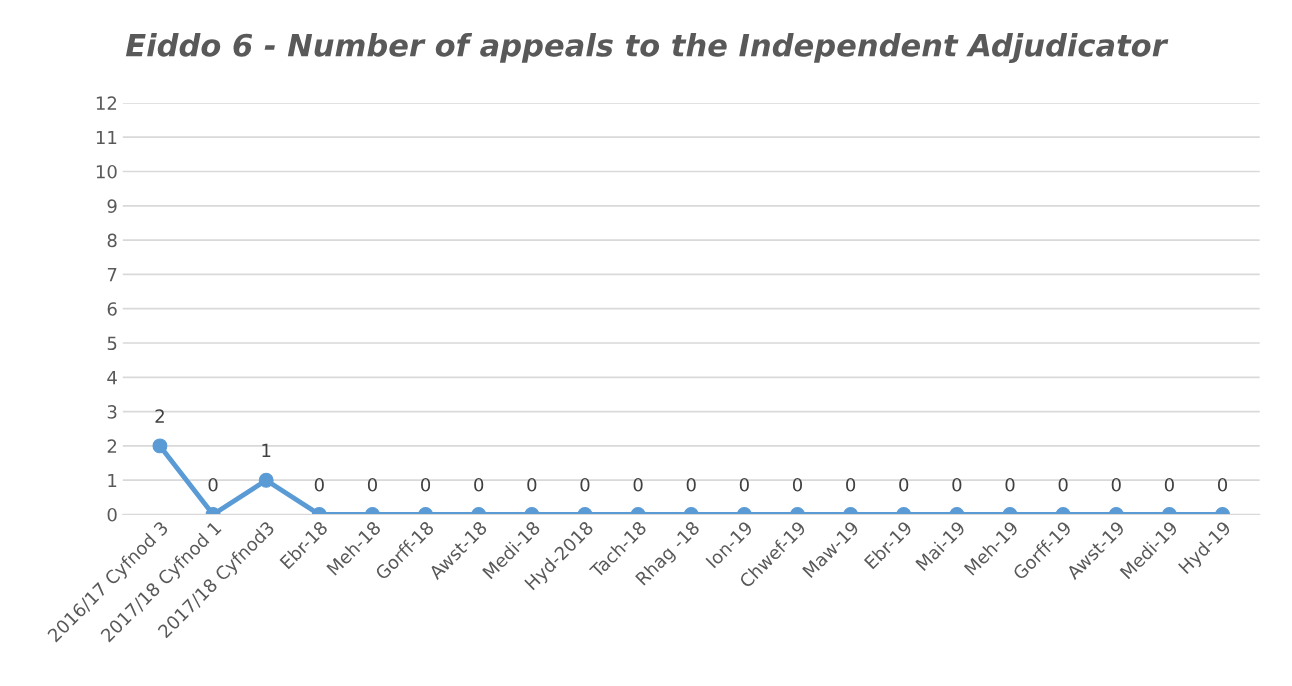  I want to click on chart-title: Eiddo 6 - Number of appeals to the Independent Adjudicator, so click(647, 48).